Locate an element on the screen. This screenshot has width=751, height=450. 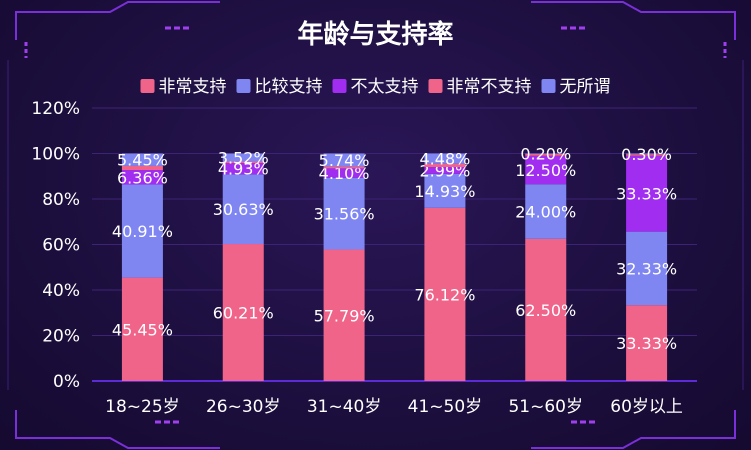
data-label: 32.33% is located at coordinates (646, 268).